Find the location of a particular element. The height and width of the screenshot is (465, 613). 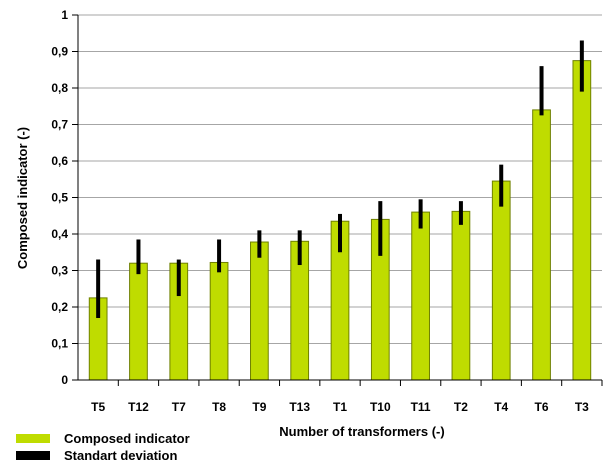

y-tick-label: 0,5 is located at coordinates (59, 198).